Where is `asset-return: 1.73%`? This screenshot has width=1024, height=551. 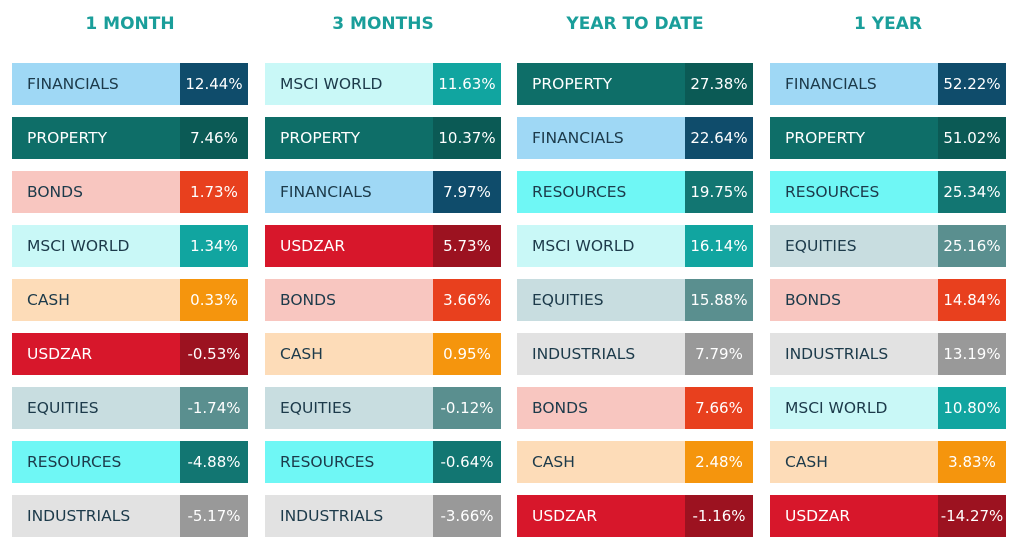
asset-return: 1.73% is located at coordinates (214, 192).